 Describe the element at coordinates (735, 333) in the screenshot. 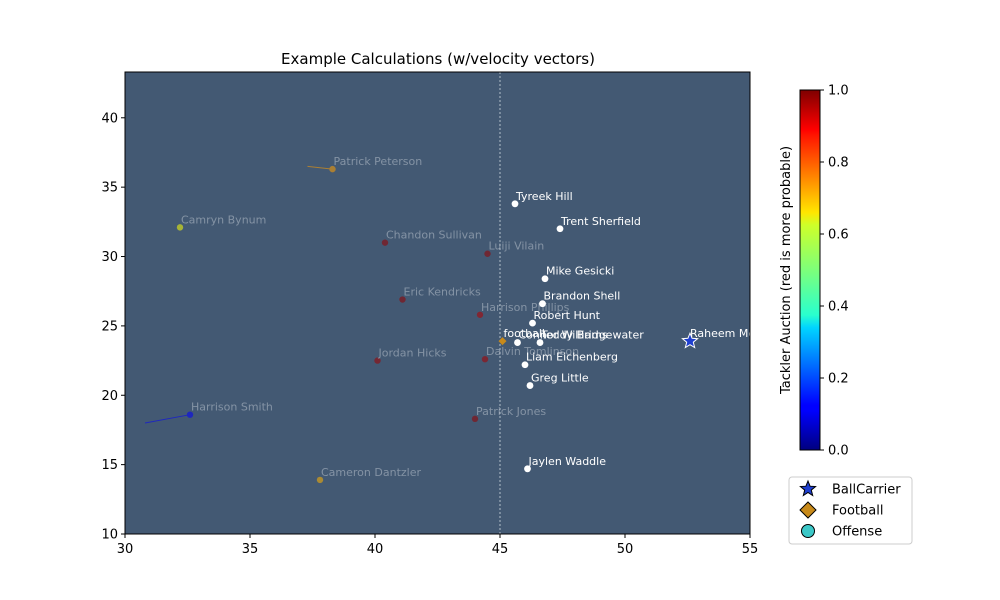

I see `ball-carrier-label: Raheem Mostert` at that location.